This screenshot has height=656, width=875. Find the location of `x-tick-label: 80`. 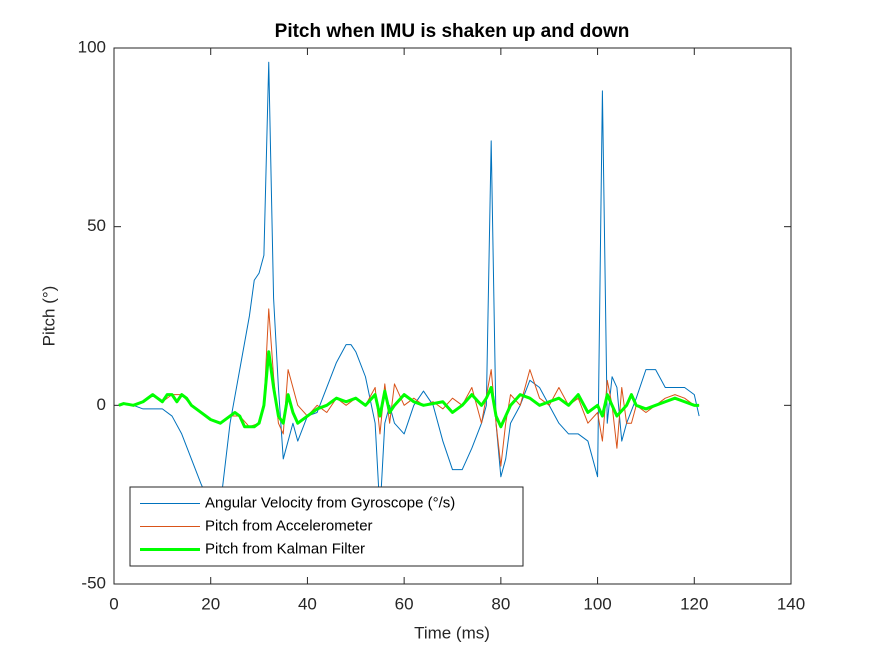

x-tick-label: 80 is located at coordinates (500, 603).